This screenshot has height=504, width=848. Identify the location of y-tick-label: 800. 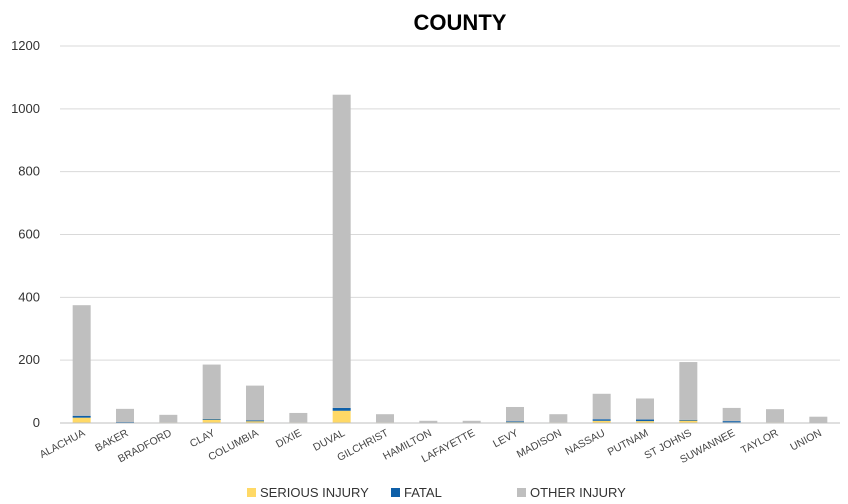
(29, 171).